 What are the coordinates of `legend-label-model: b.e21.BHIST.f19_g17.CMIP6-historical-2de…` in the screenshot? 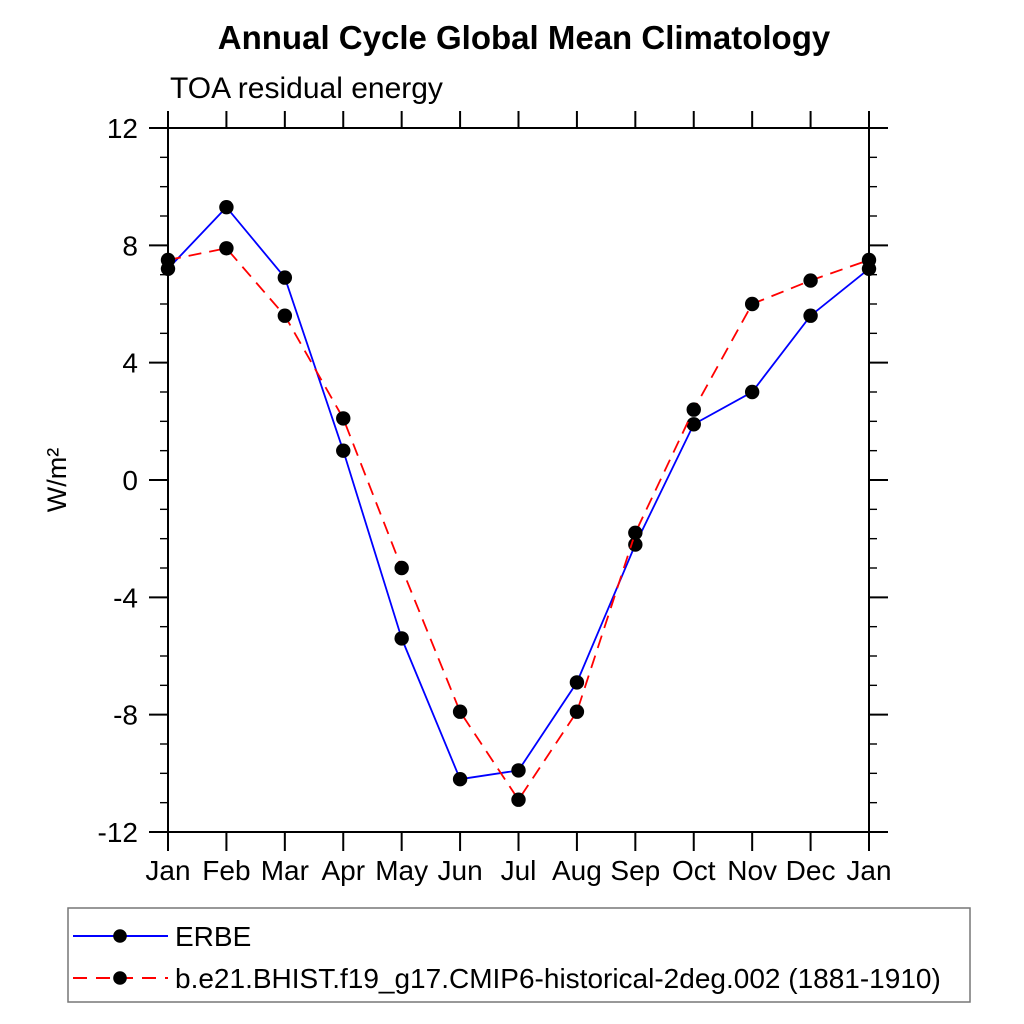 It's located at (558, 978).